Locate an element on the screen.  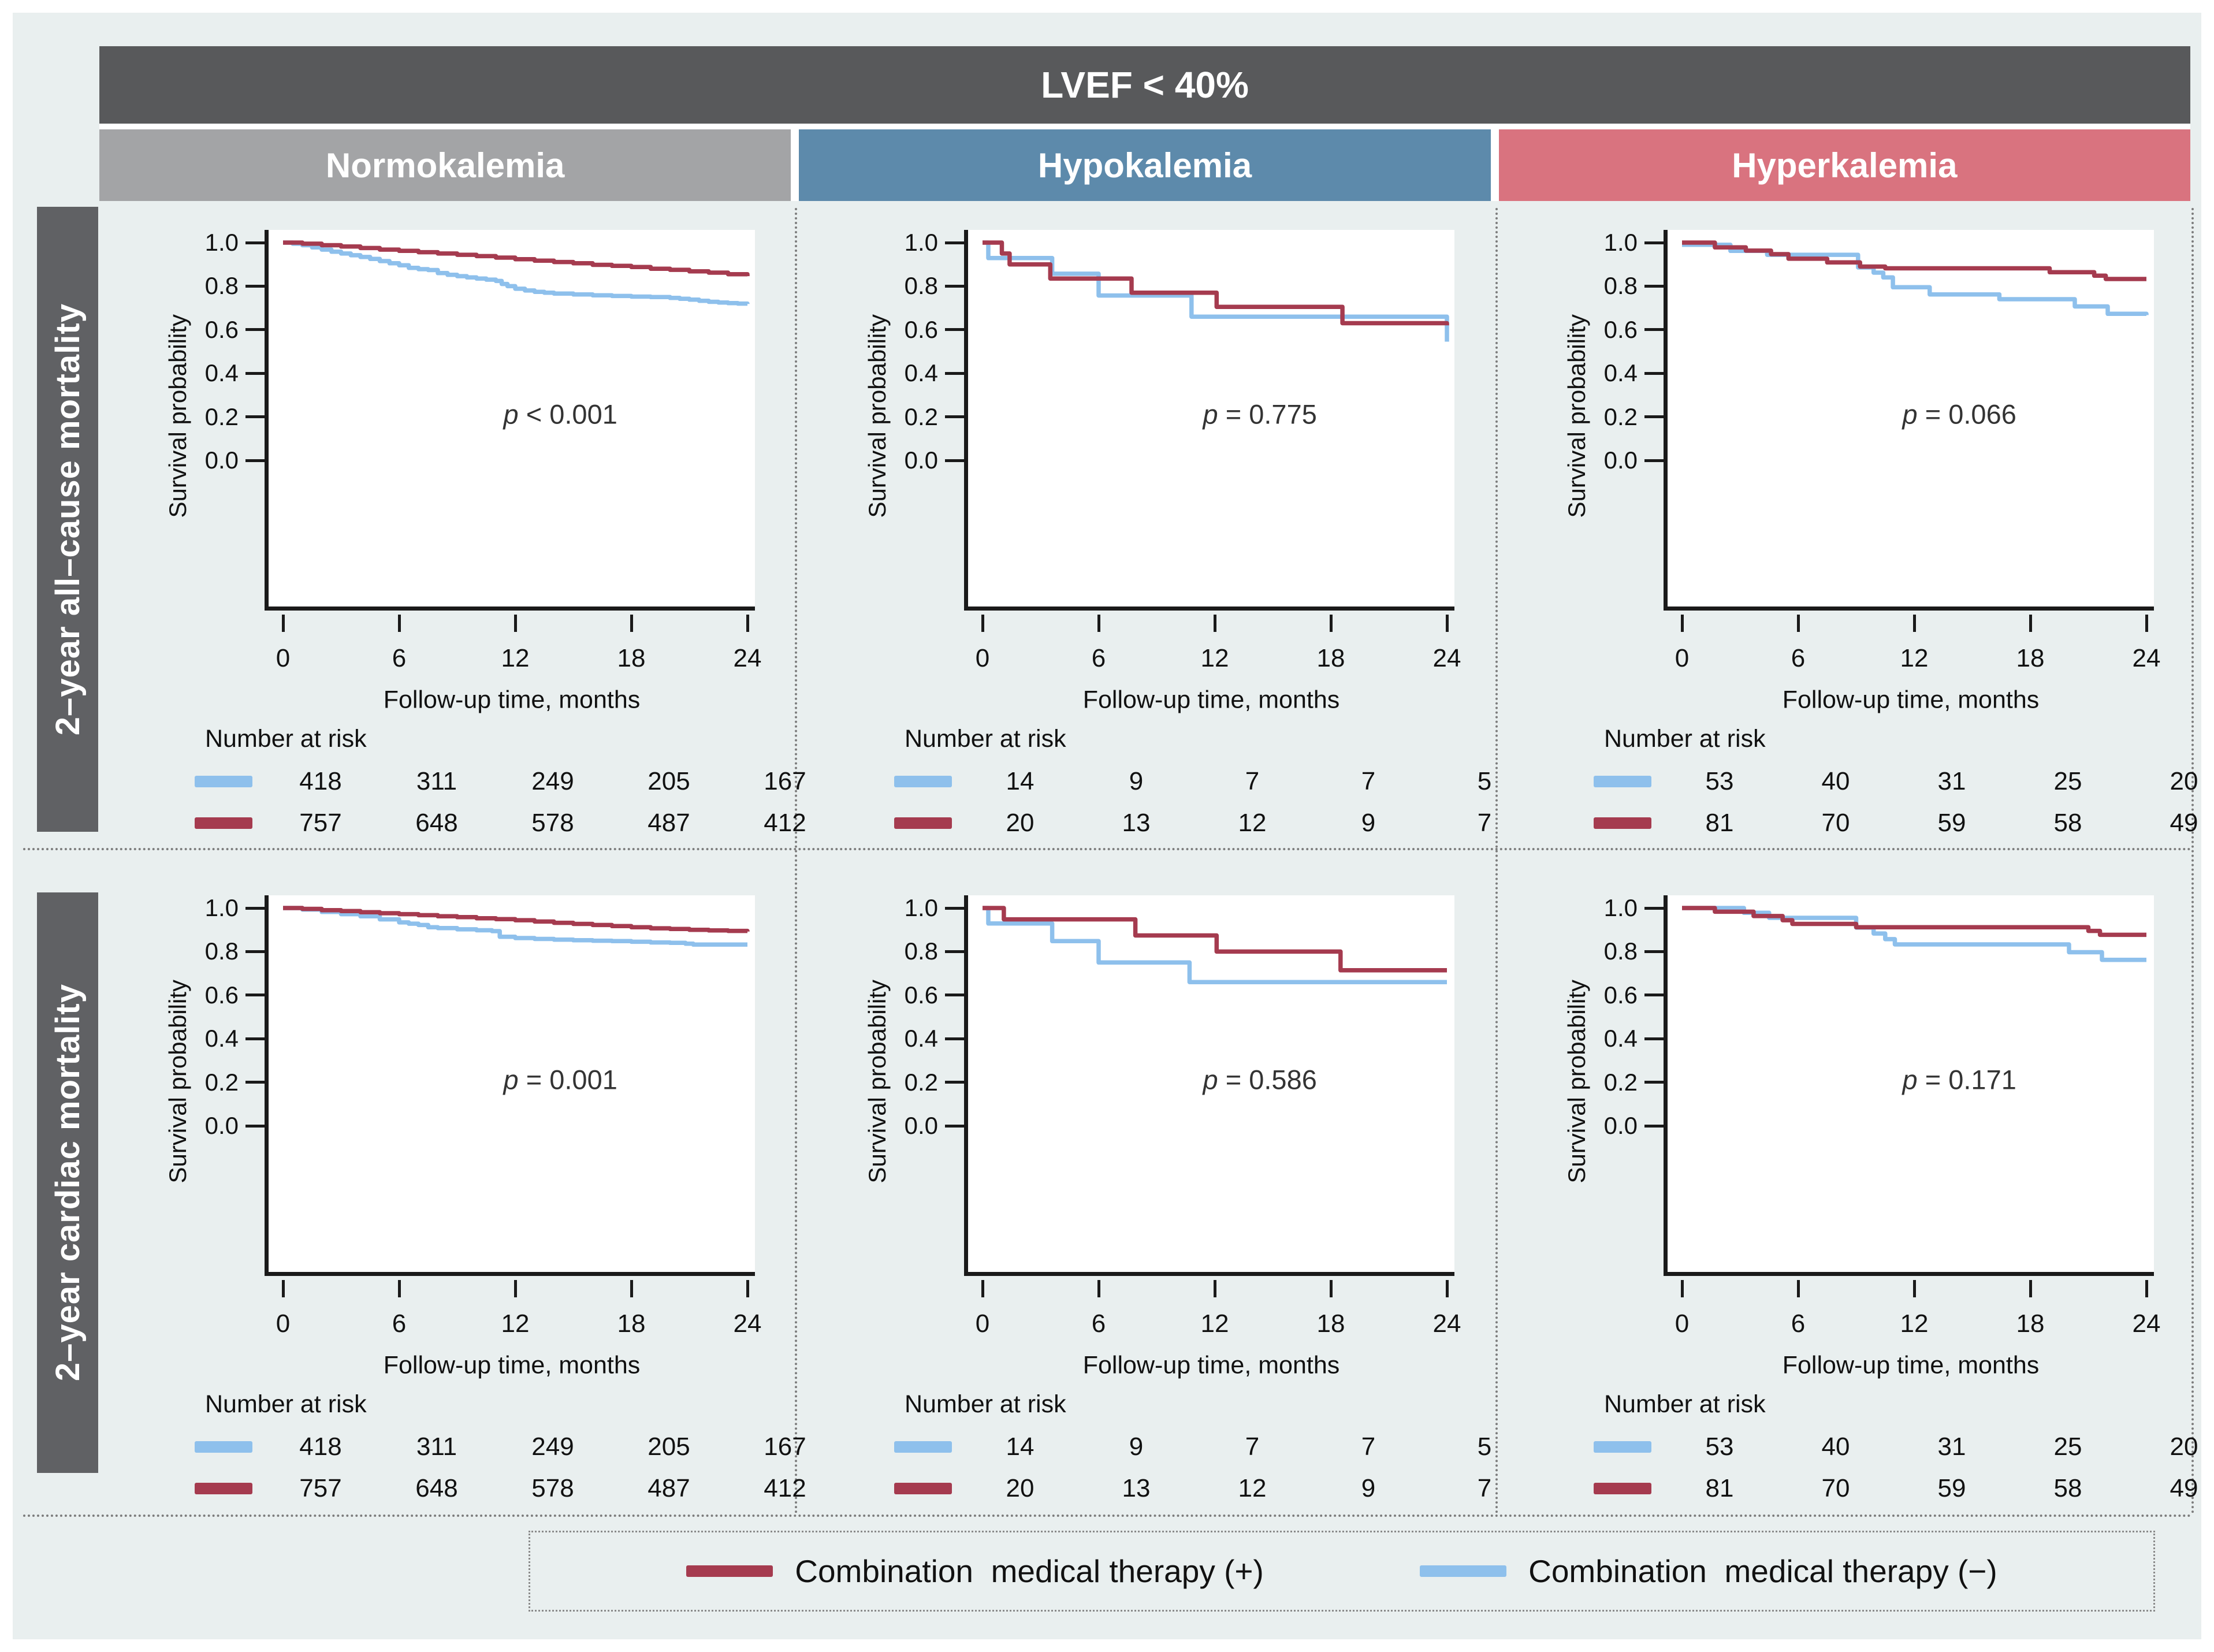
x-tick-label: 24 is located at coordinates (748, 1323).